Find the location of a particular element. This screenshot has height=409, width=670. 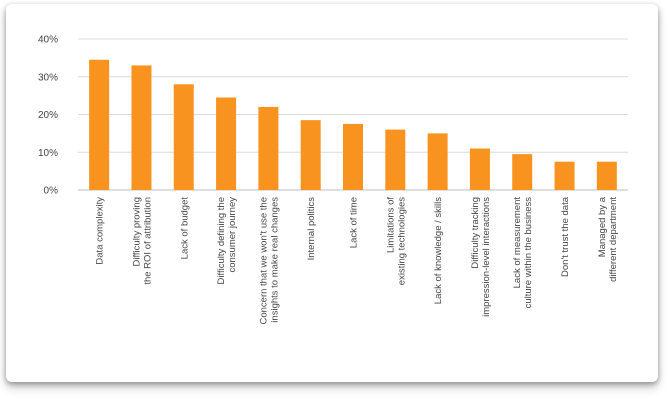

x-tick-label-line: insights to make real changes is located at coordinates (274, 260).